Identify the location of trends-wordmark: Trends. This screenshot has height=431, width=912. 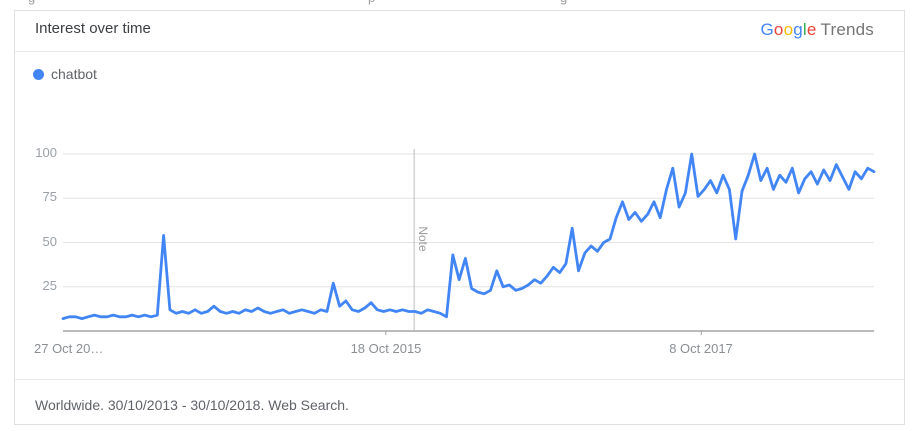
(847, 29).